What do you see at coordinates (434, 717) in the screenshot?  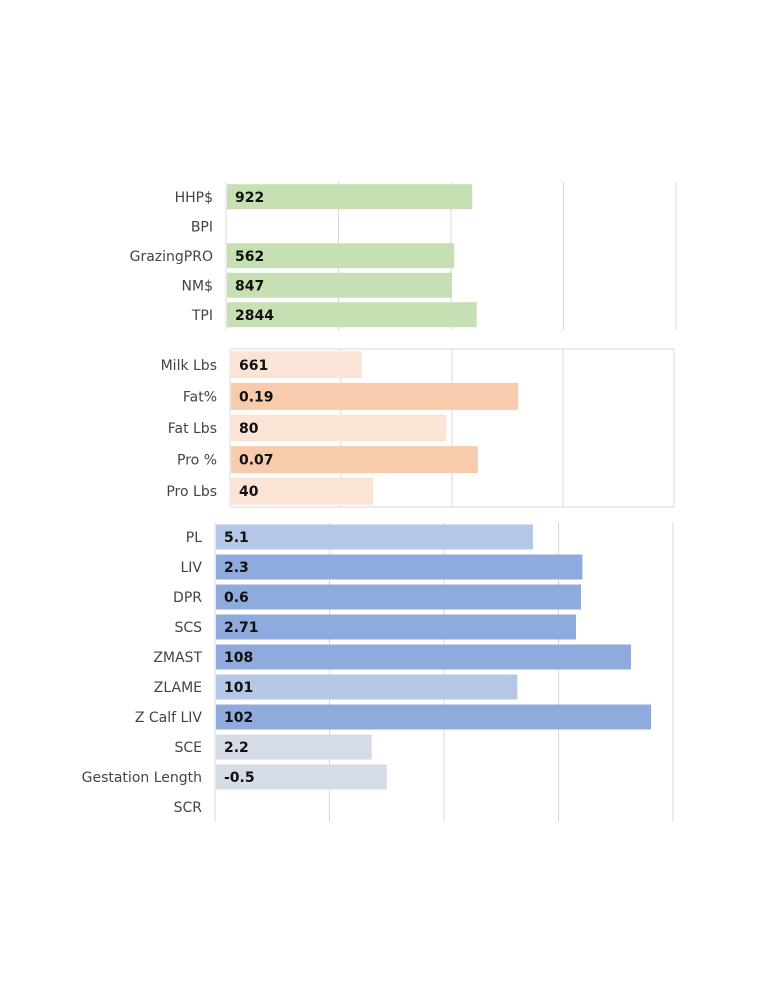 I see `bar-z-calf-liv` at bounding box center [434, 717].